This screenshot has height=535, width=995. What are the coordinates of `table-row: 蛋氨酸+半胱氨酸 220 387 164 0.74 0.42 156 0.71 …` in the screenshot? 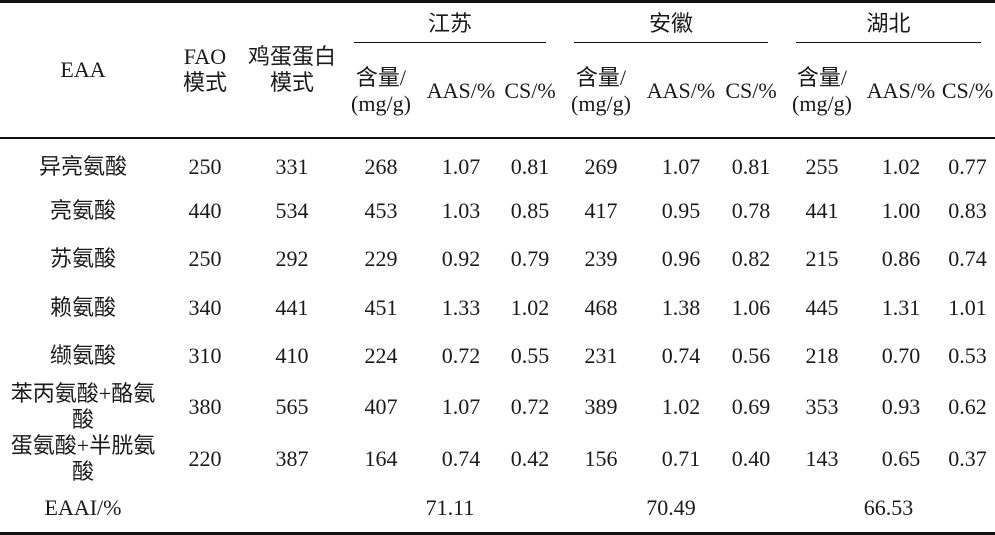 It's located at (497, 459).